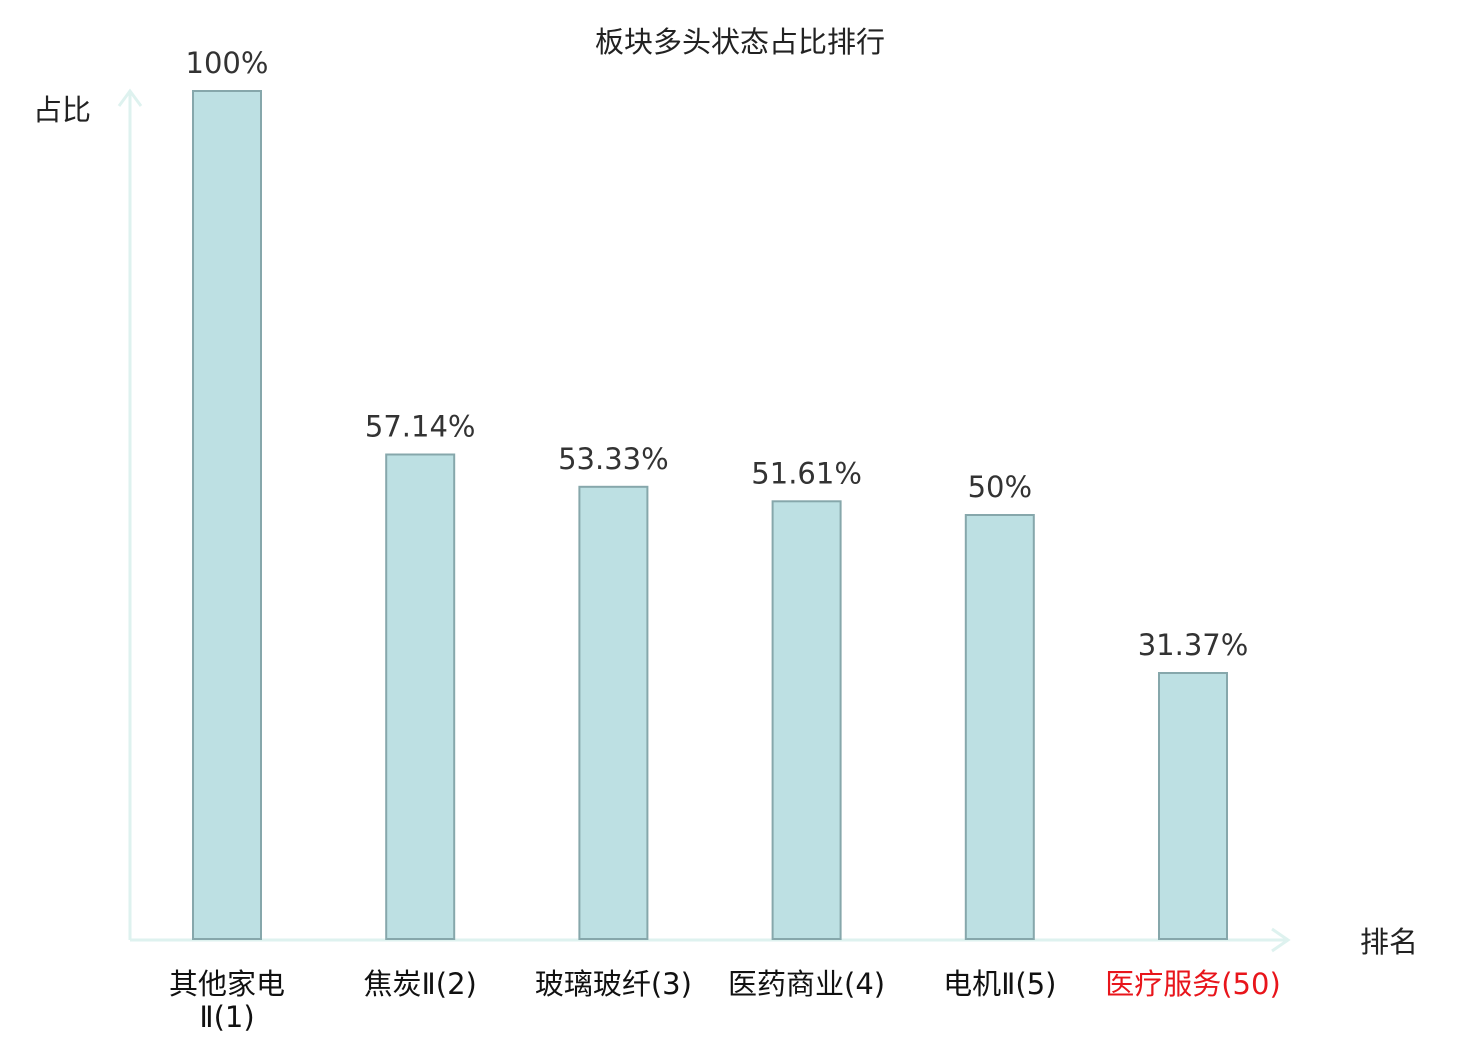 The height and width of the screenshot is (1040, 1480). Describe the element at coordinates (130, 97) in the screenshot. I see `y-axis-arrow` at that location.